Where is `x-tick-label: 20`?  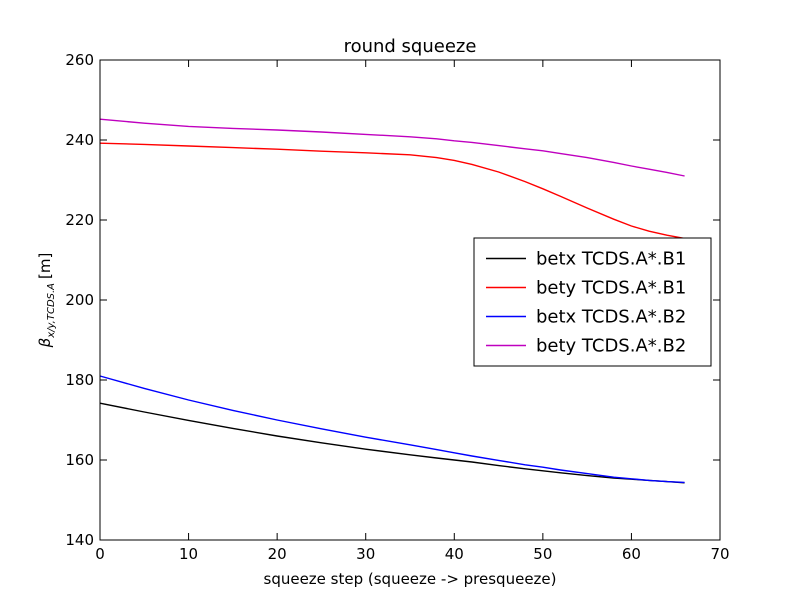
x-tick-label: 20 is located at coordinates (277, 554).